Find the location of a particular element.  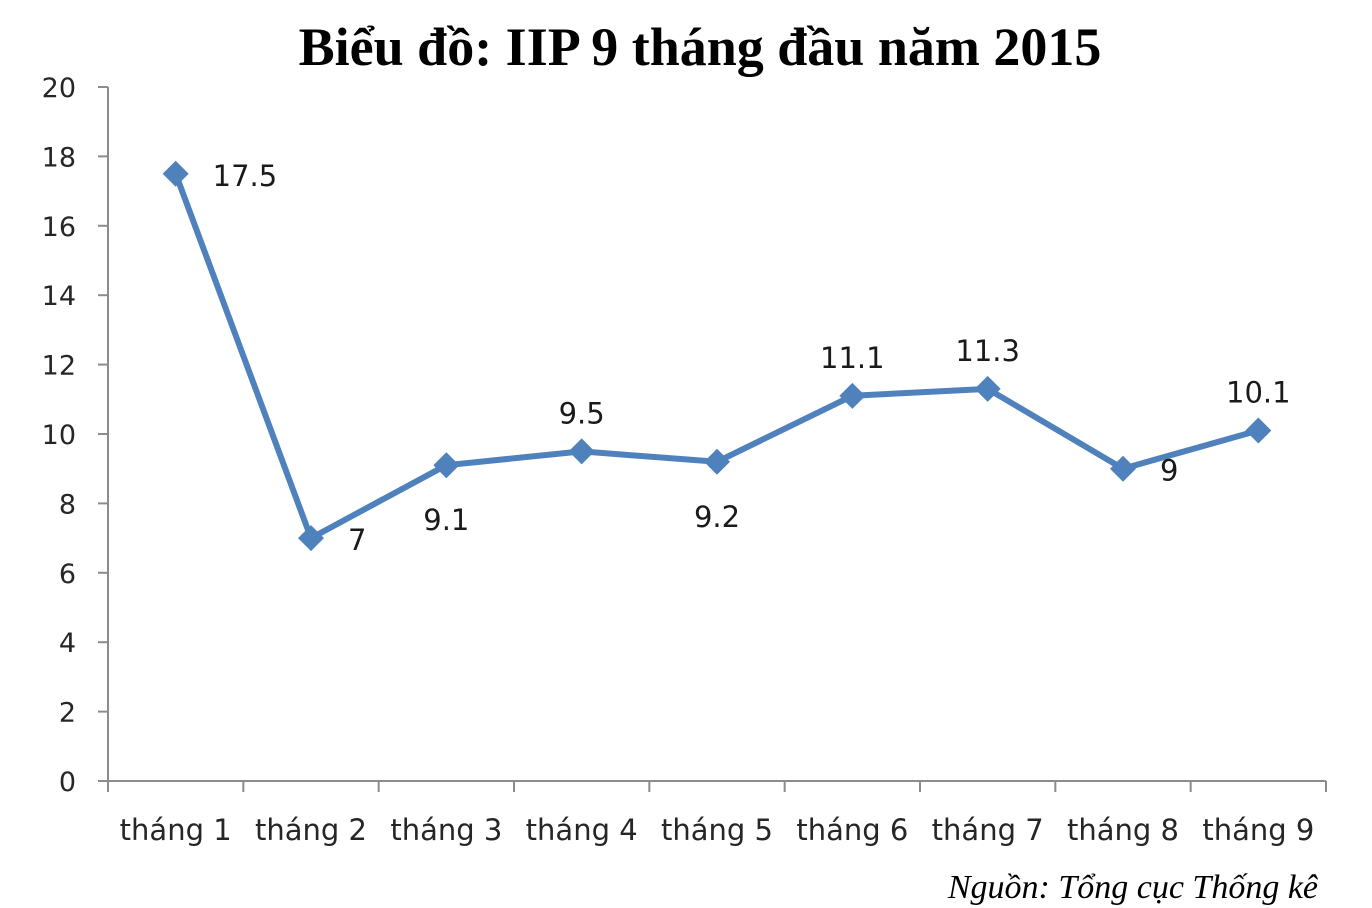

data-label: 9.2 is located at coordinates (717, 517).